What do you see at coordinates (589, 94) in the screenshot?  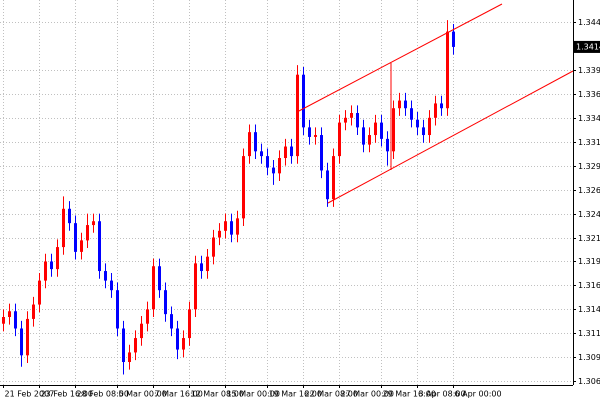 I see `y-tick-label: 1.3365` at bounding box center [589, 94].